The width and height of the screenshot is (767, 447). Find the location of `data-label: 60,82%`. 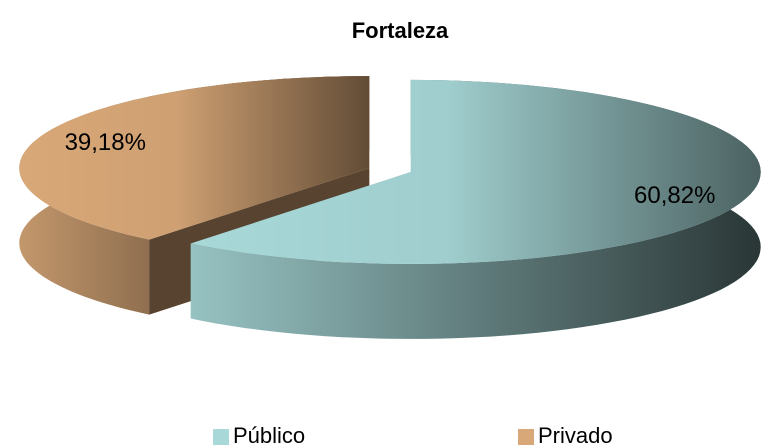

data-label: 60,82% is located at coordinates (674, 195).